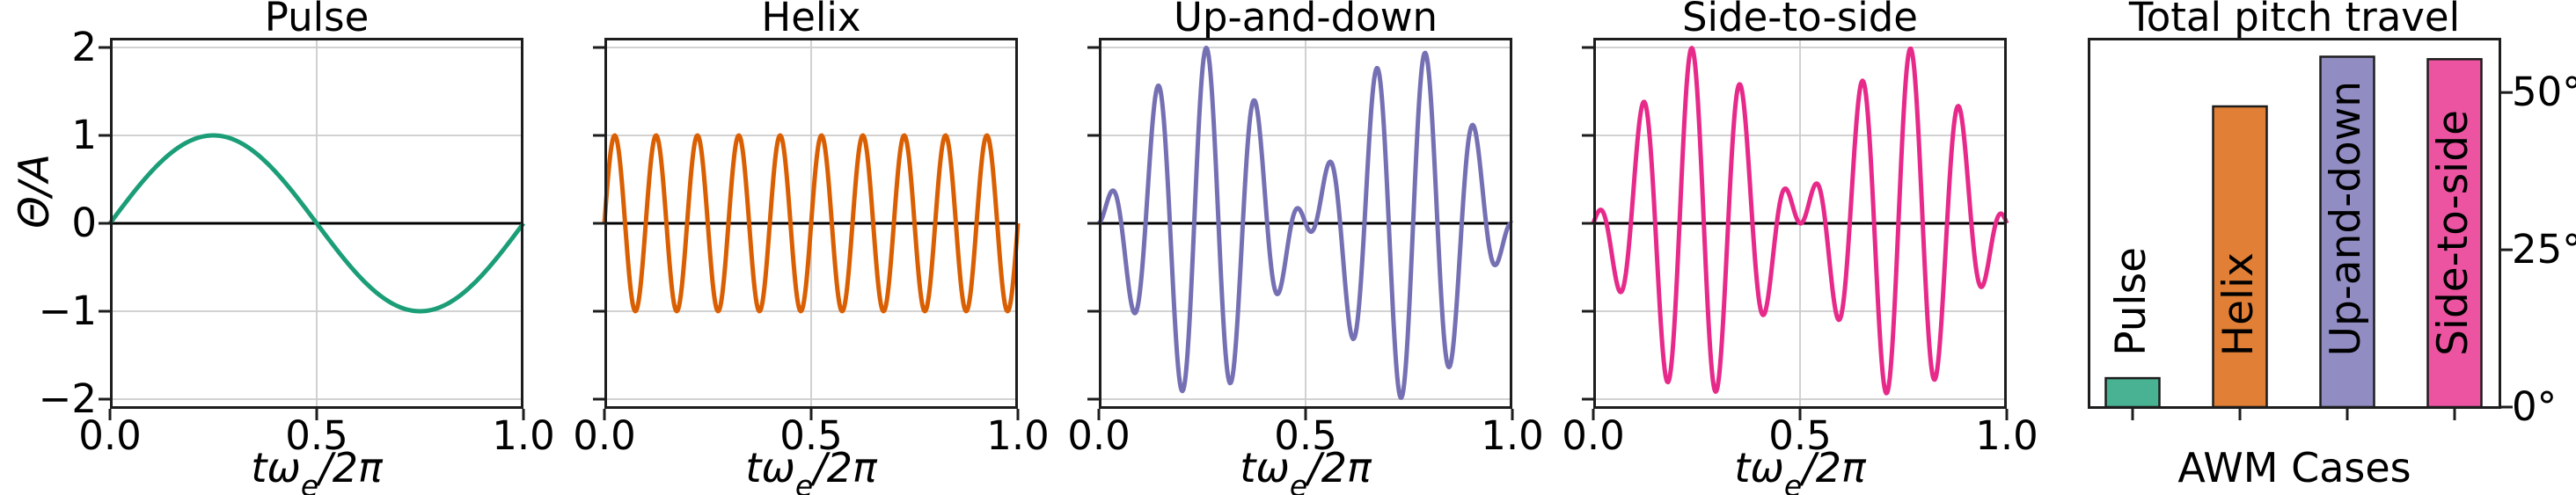 This screenshot has height=495, width=2576. Describe the element at coordinates (2346, 218) in the screenshot. I see `bar-label-up-and-down: Up-and-down` at that location.